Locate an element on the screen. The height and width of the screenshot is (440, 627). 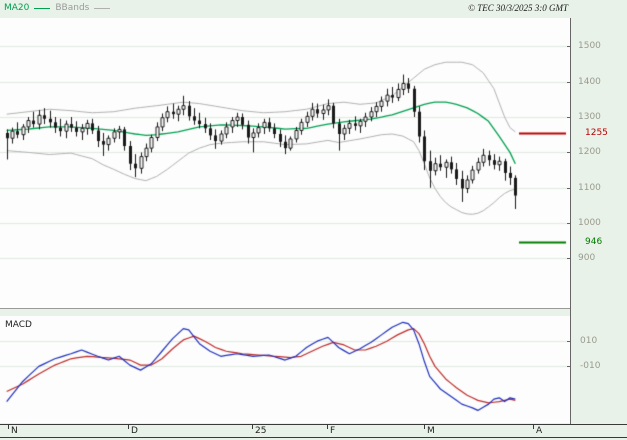
month-label: 25 is located at coordinates (261, 431).